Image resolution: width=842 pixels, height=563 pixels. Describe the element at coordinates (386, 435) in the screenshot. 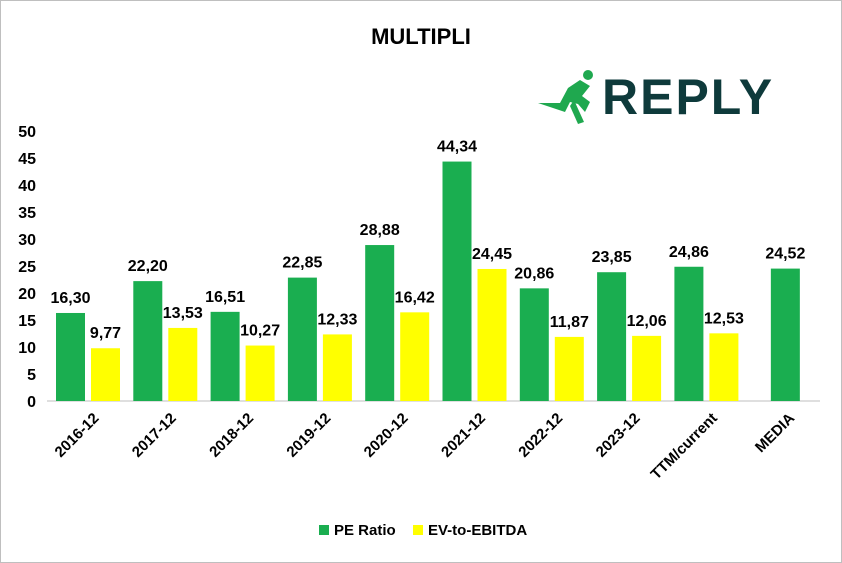

I see `x-tick-label: 2020-12` at that location.